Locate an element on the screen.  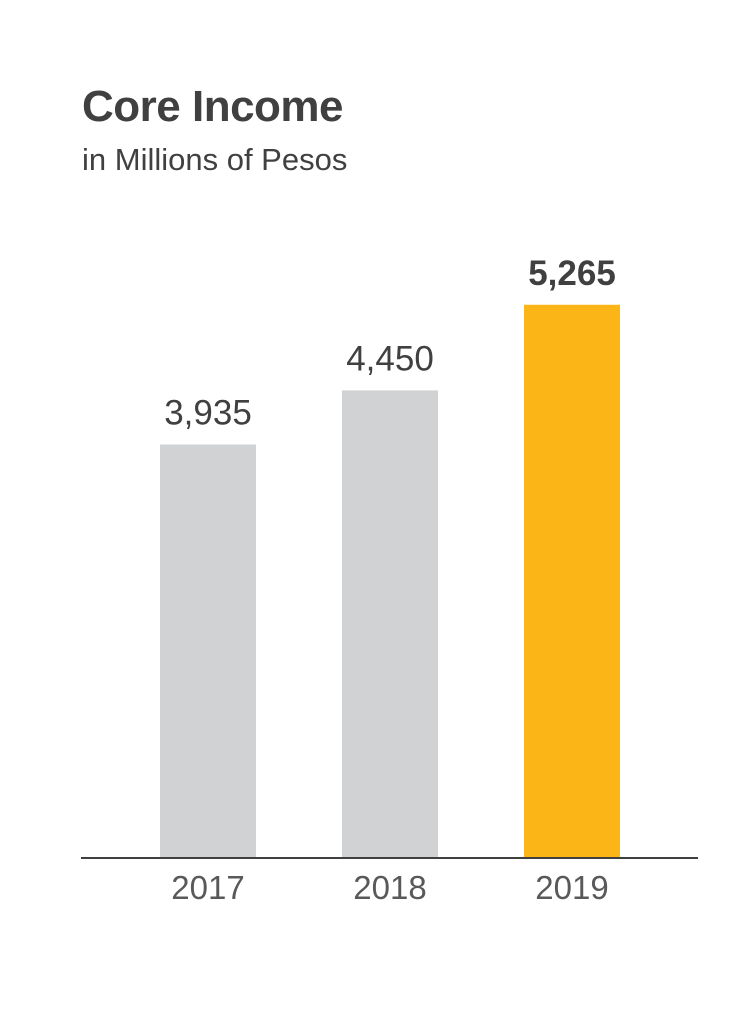
x-tick-label-2017: 2017 is located at coordinates (207, 887).